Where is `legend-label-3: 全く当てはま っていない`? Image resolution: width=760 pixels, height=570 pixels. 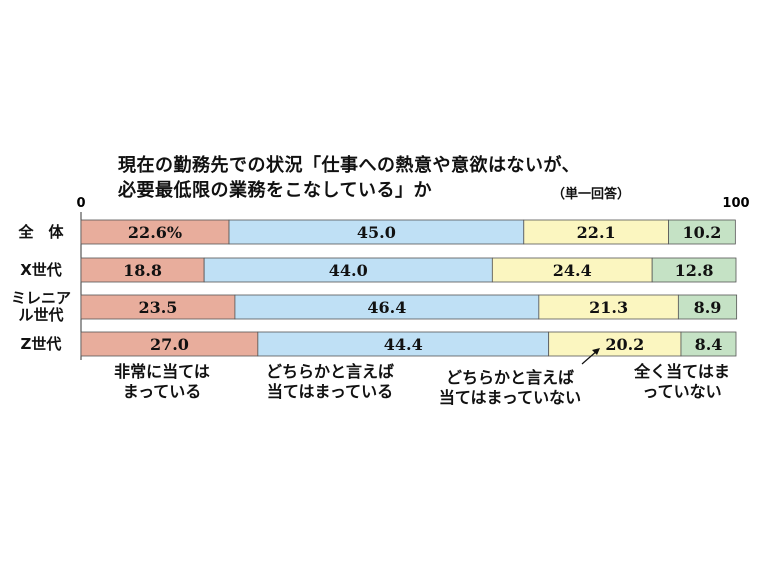 legend-label-3: 全く当てはま っていない is located at coordinates (682, 382).